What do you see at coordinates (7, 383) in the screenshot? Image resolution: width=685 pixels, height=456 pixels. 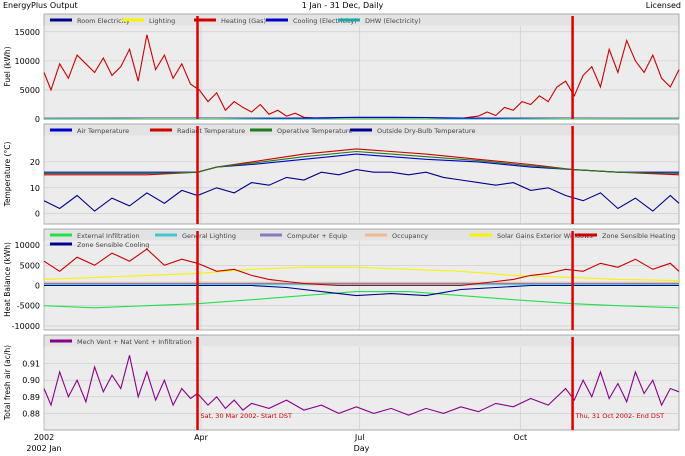 I see `y-axis-label: Total fresh air (ac/h)` at bounding box center [7, 383].